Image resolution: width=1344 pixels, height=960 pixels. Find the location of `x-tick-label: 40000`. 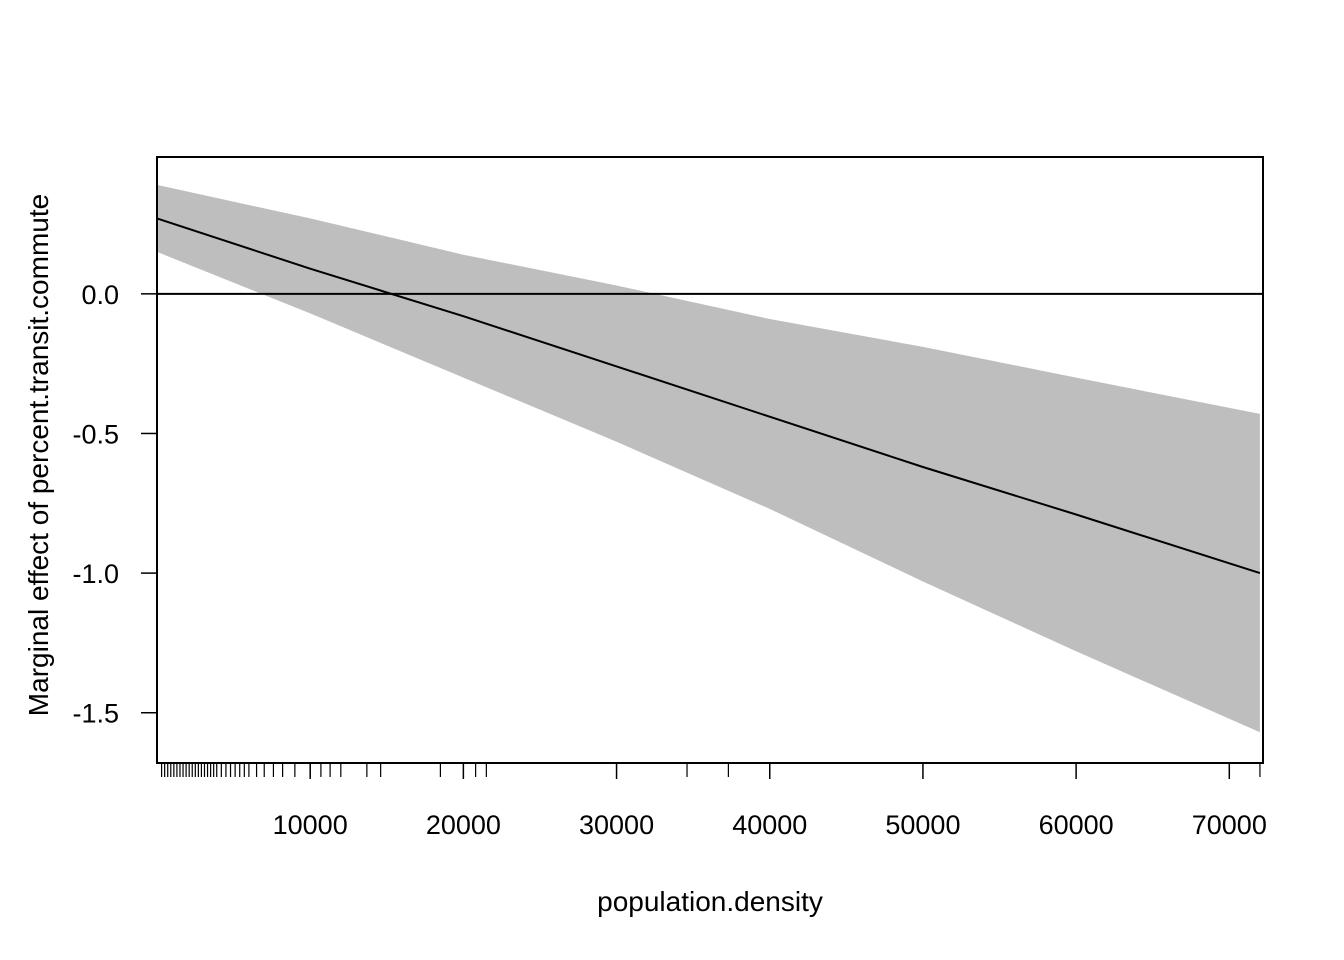

x-tick-label: 40000 is located at coordinates (769, 825).